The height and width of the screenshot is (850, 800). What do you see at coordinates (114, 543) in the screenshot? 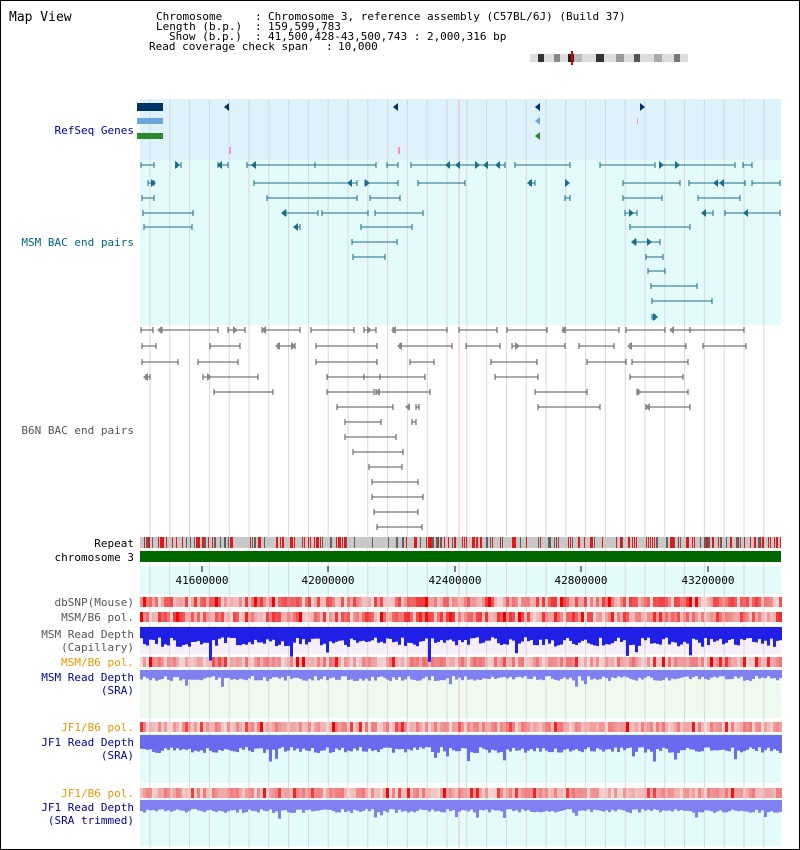
I see `repeat-label: Repeat` at bounding box center [114, 543].